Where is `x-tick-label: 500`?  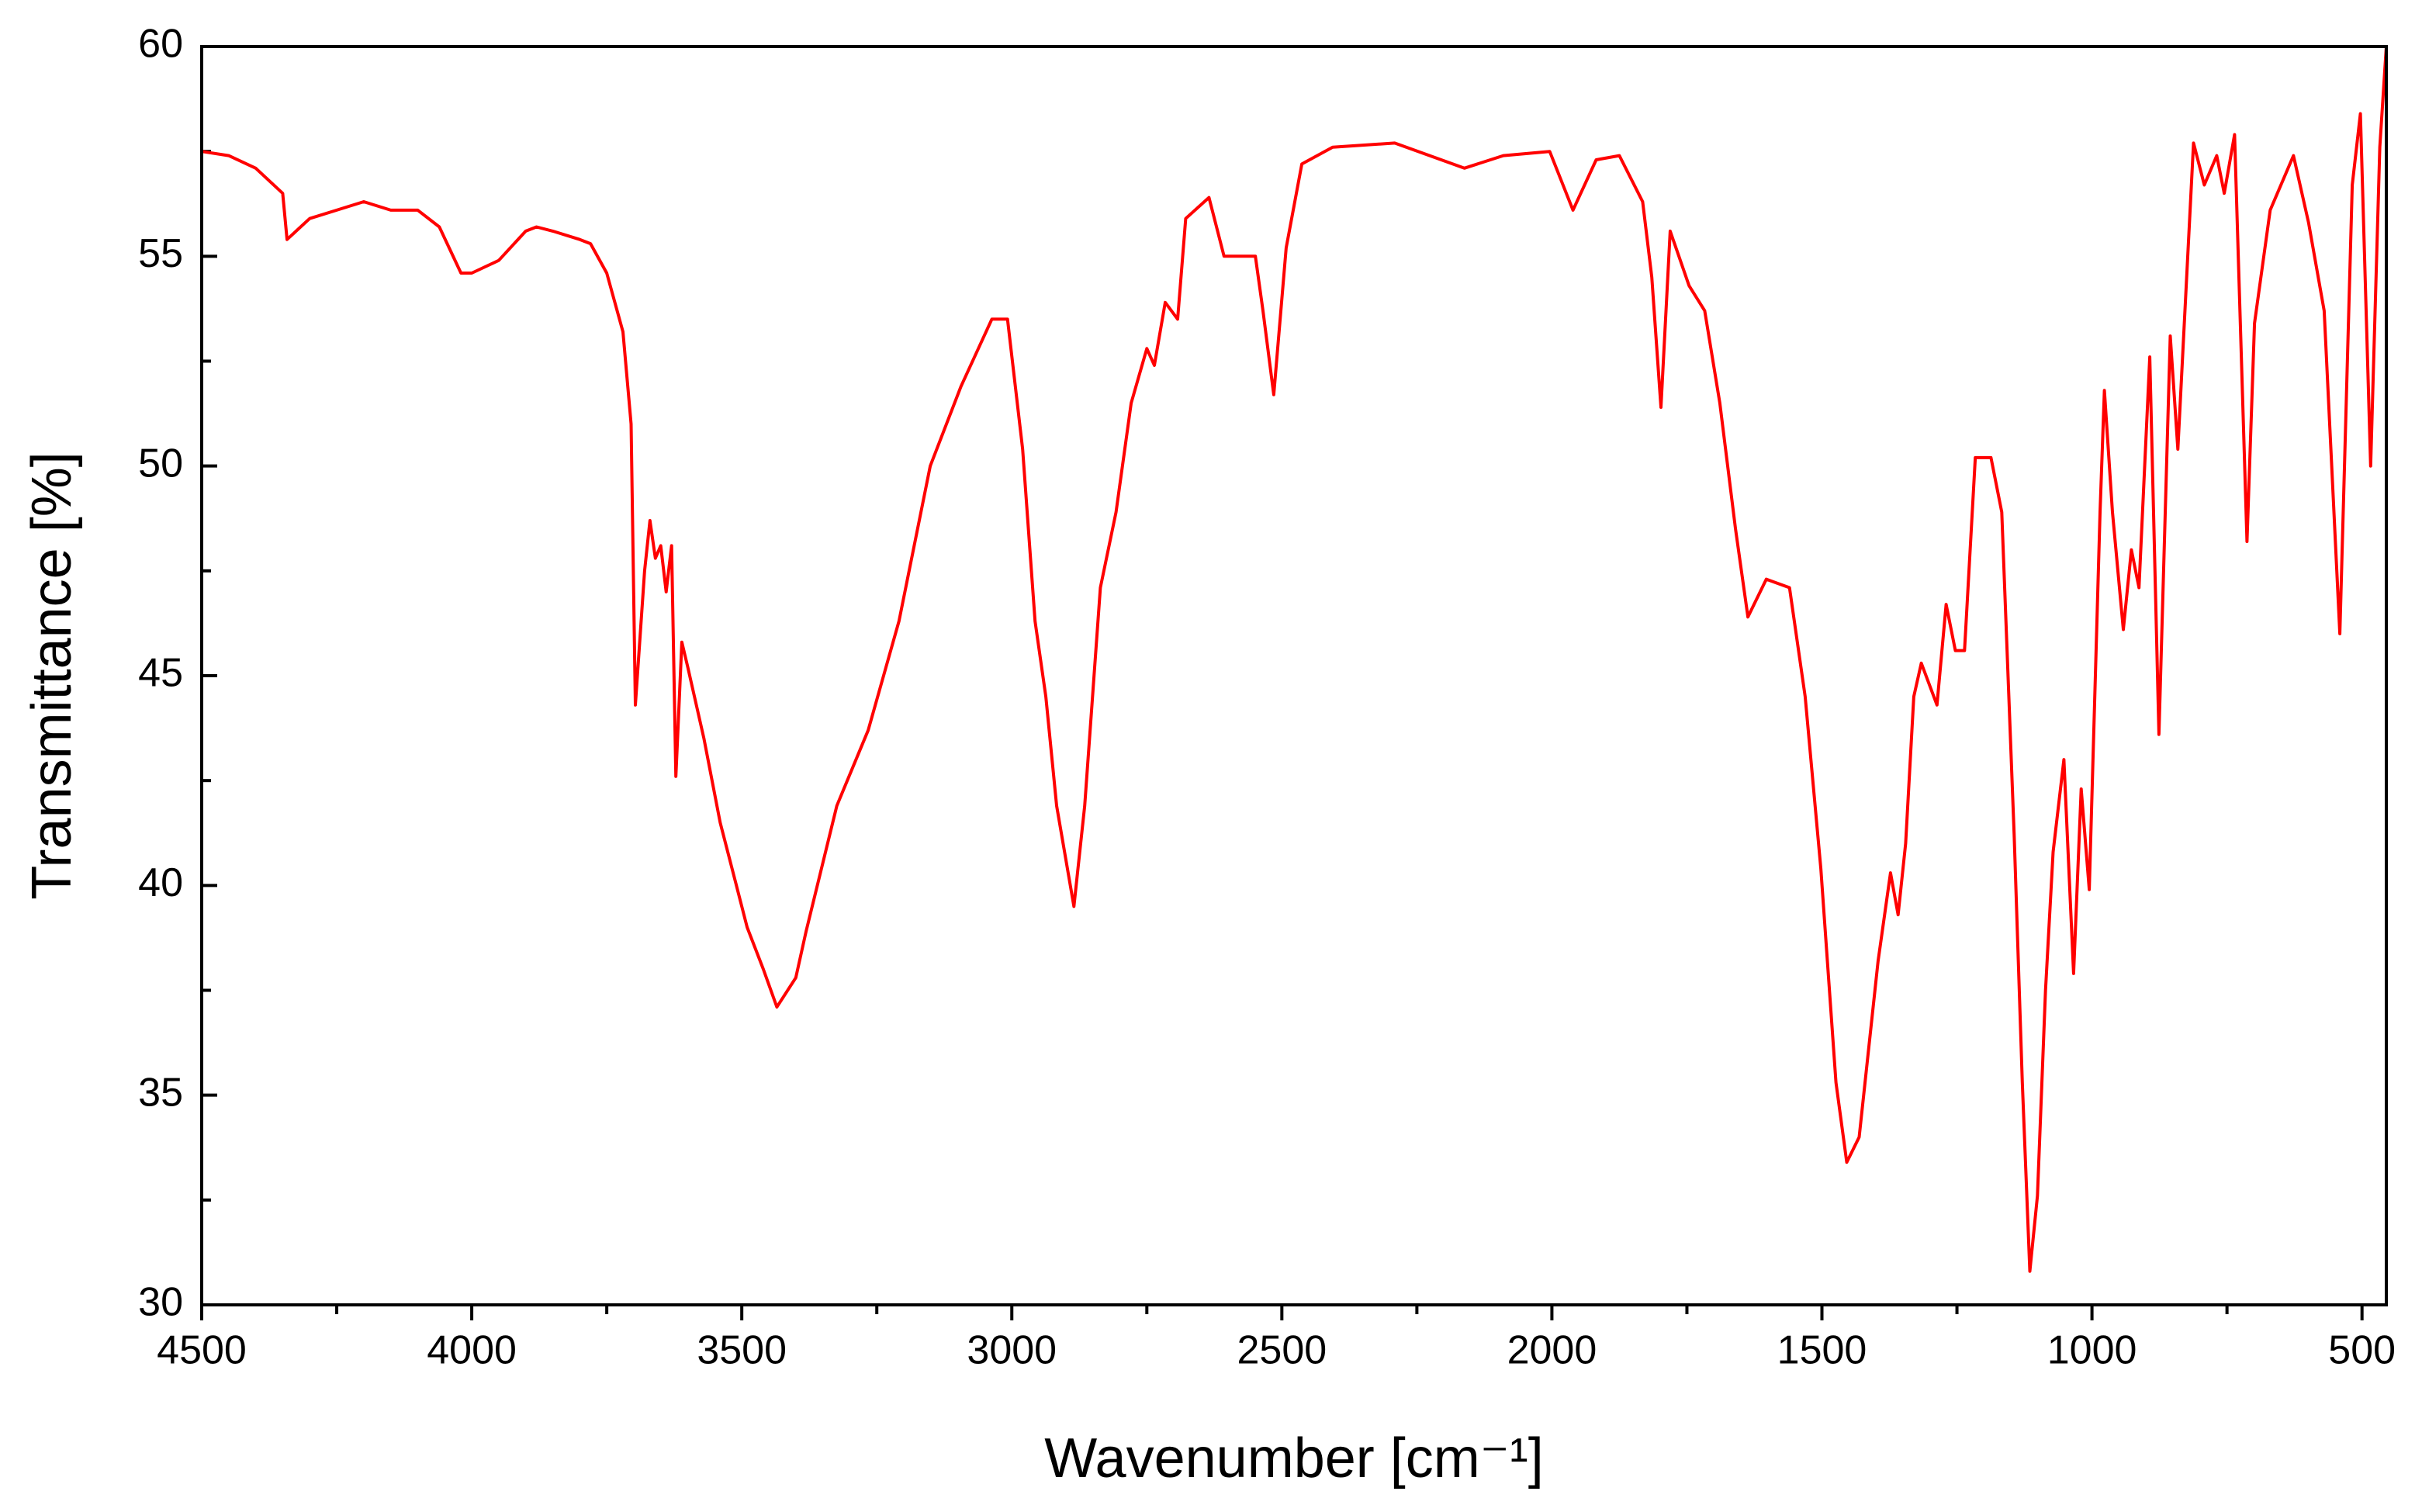 x-tick-label: 500 is located at coordinates (2362, 1350).